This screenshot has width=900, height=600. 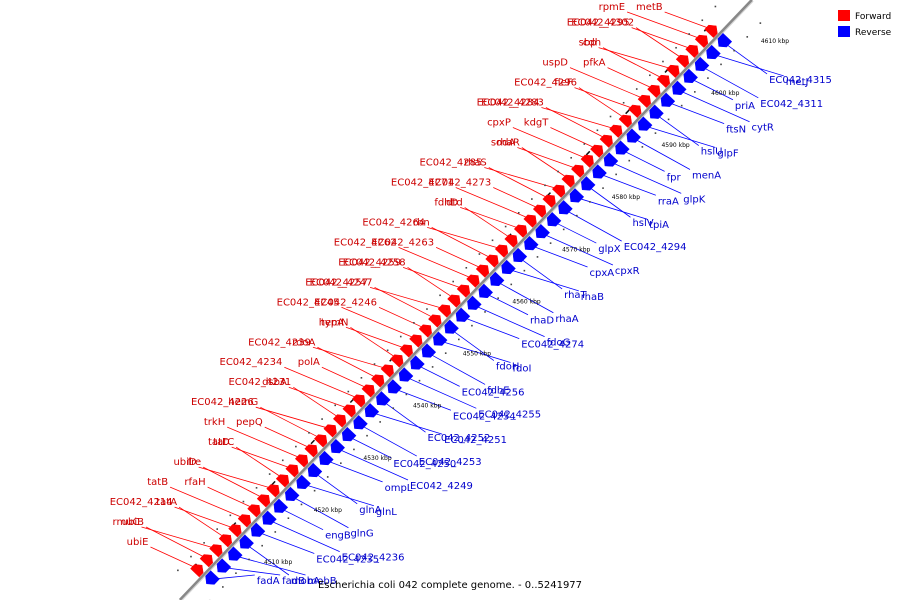 I want to click on gene-label-ec042-4255: EC042_4255, so click(x=509, y=414).